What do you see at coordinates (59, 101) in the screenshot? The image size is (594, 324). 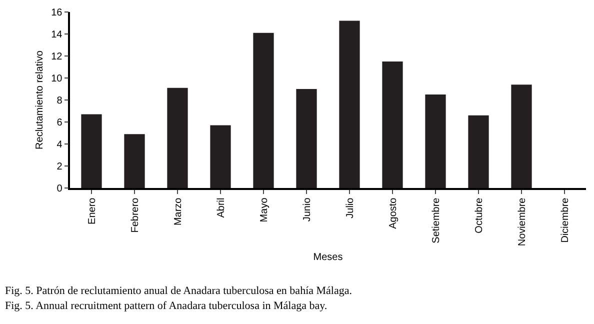 I see `y-tick-label: 8` at bounding box center [59, 101].